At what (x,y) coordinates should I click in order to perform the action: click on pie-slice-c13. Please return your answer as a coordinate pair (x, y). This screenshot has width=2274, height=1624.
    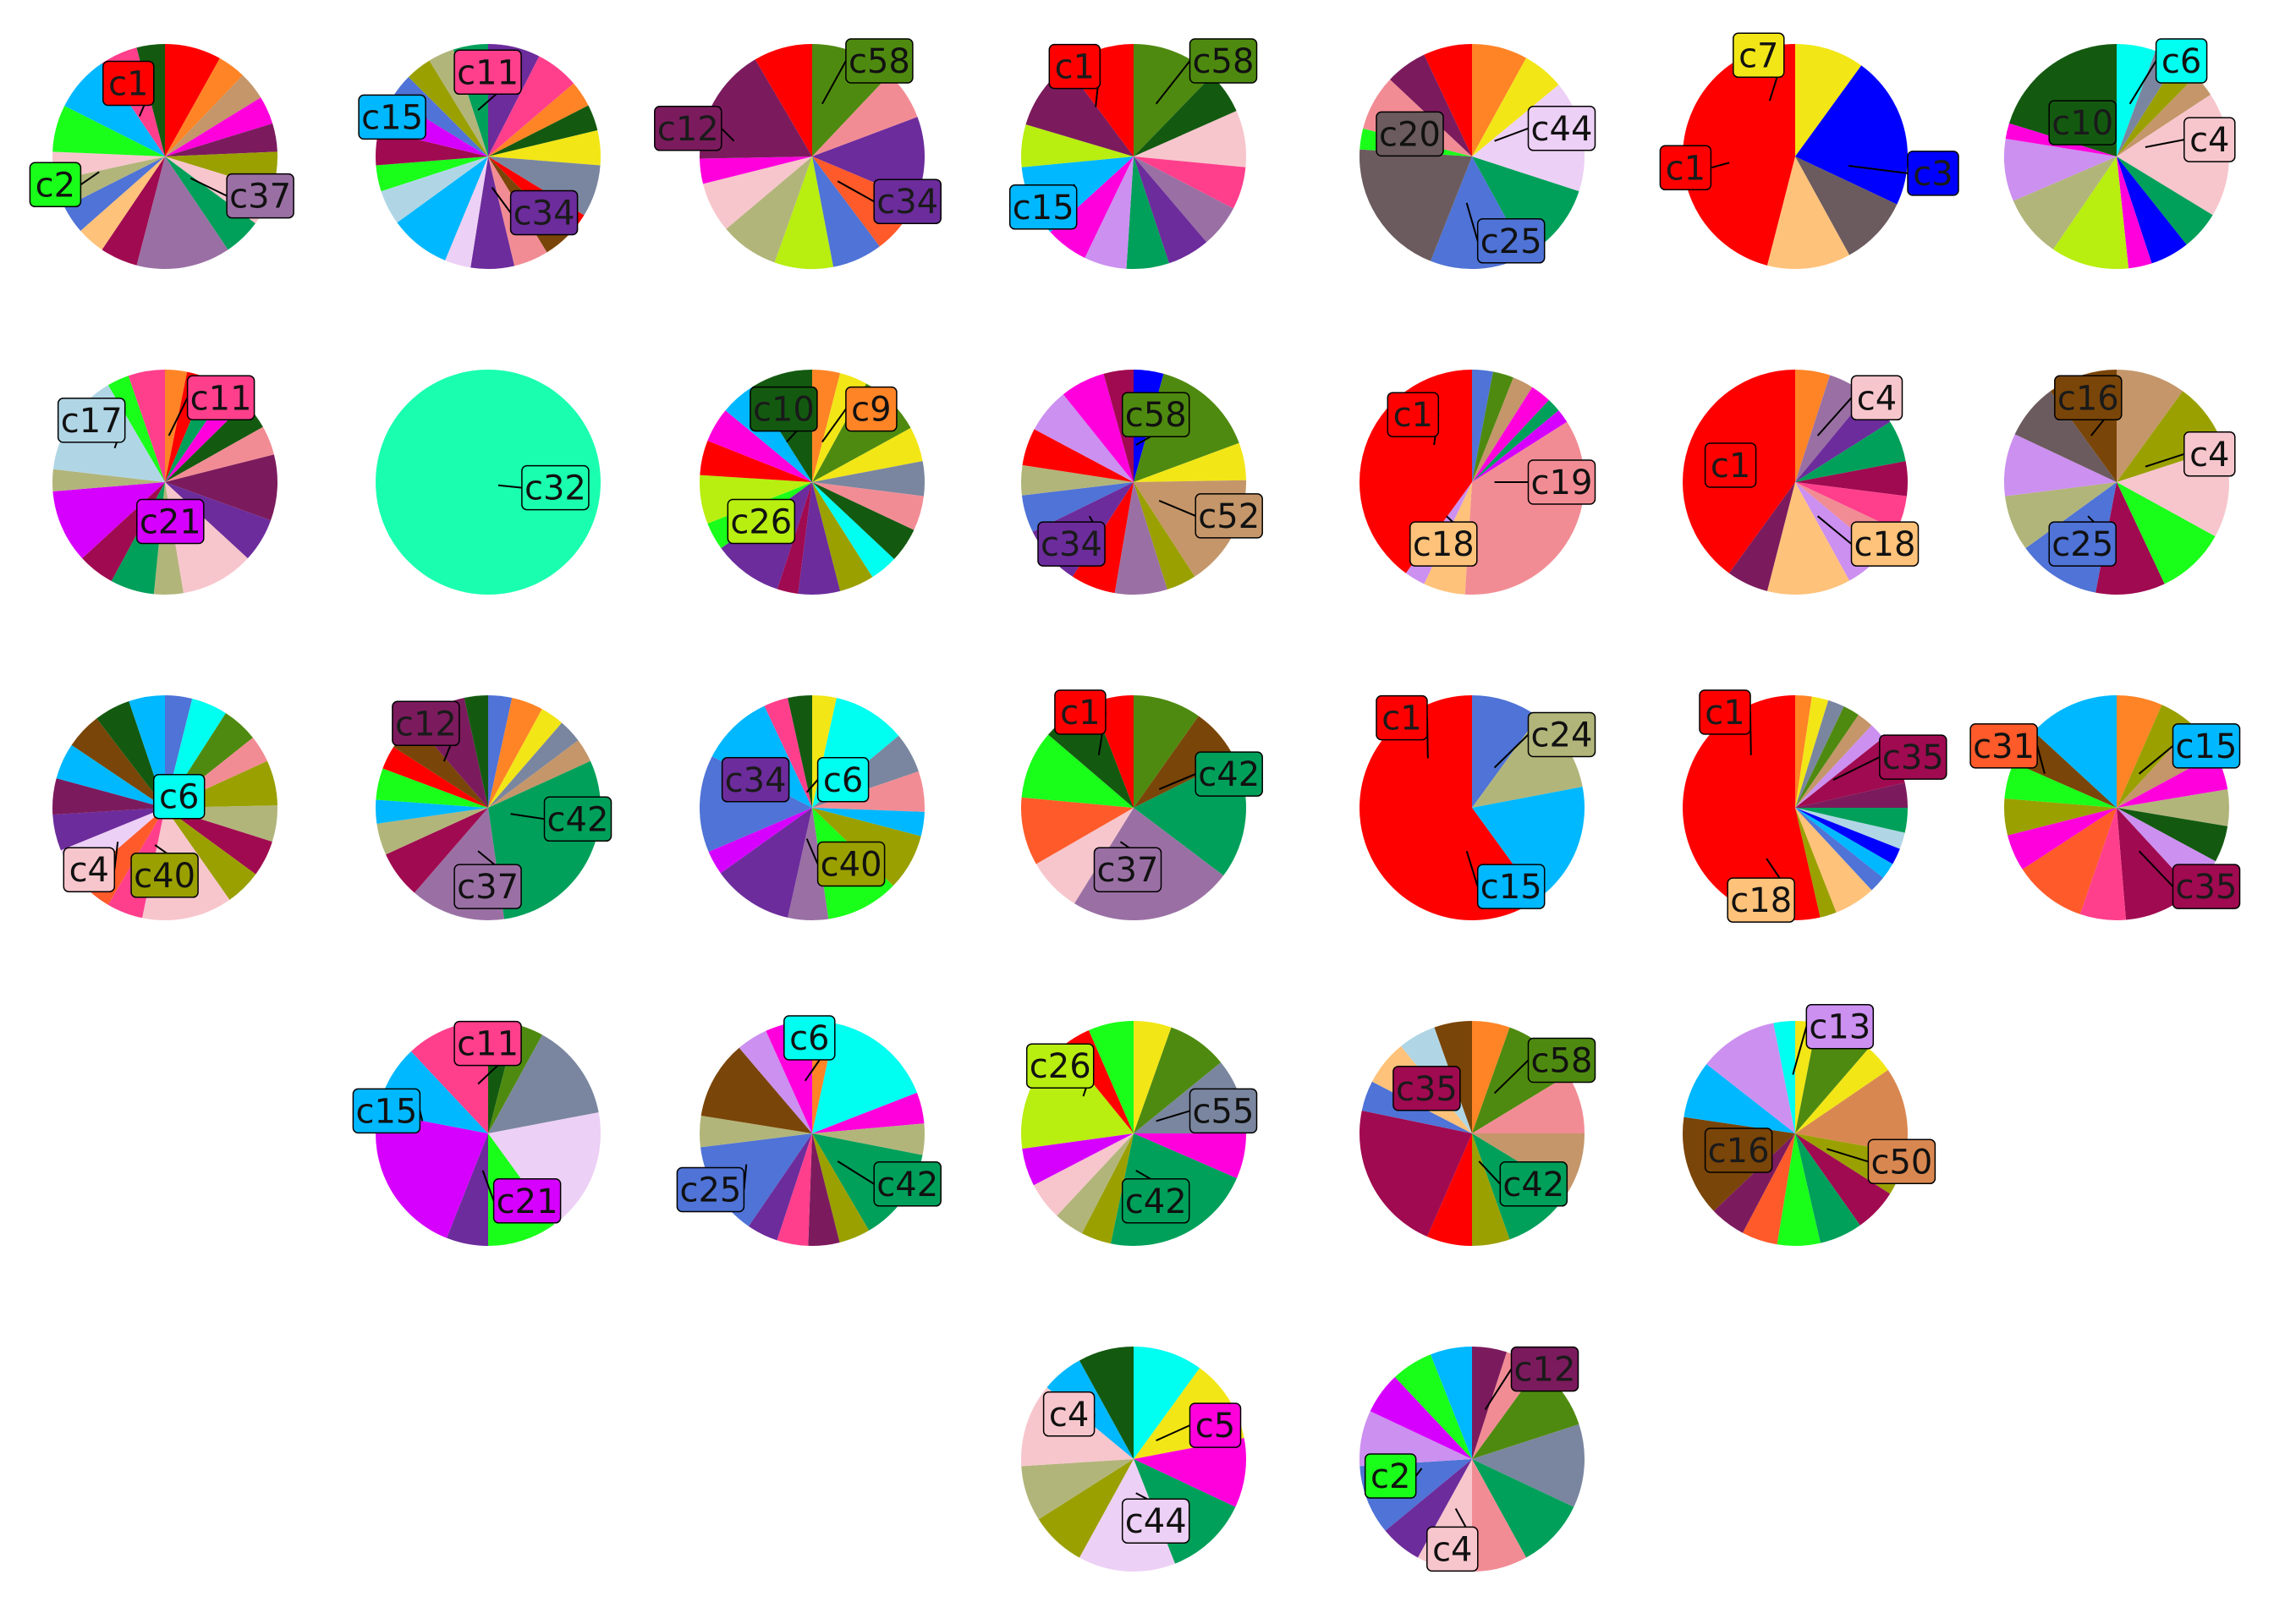
    Looking at the image, I should click on (2060, 466).